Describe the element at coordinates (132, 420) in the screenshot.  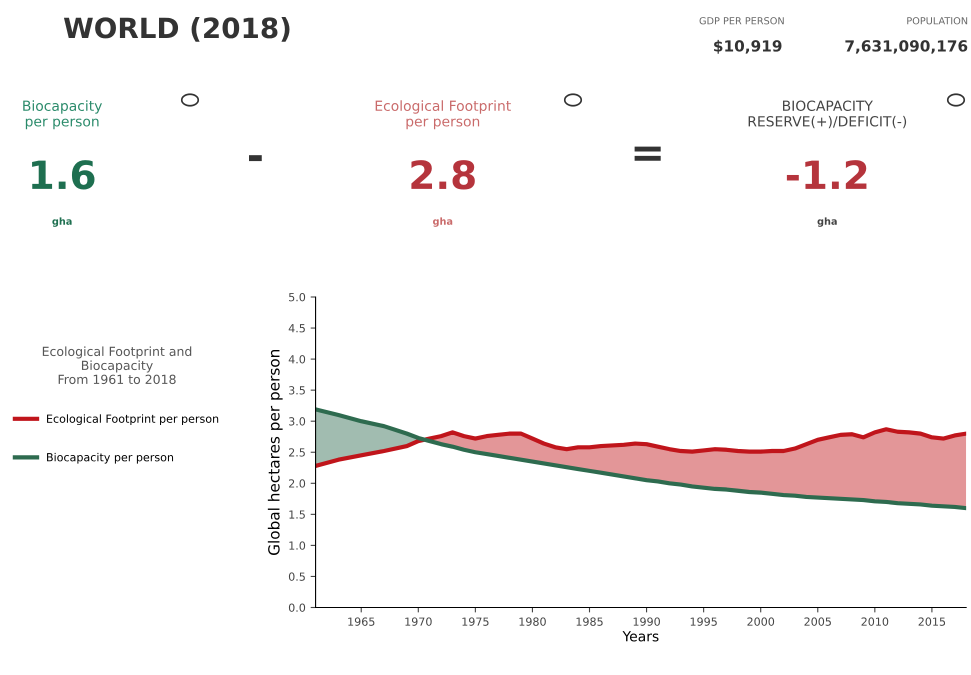
I see `legend-label: Ecological Footprint per person` at that location.